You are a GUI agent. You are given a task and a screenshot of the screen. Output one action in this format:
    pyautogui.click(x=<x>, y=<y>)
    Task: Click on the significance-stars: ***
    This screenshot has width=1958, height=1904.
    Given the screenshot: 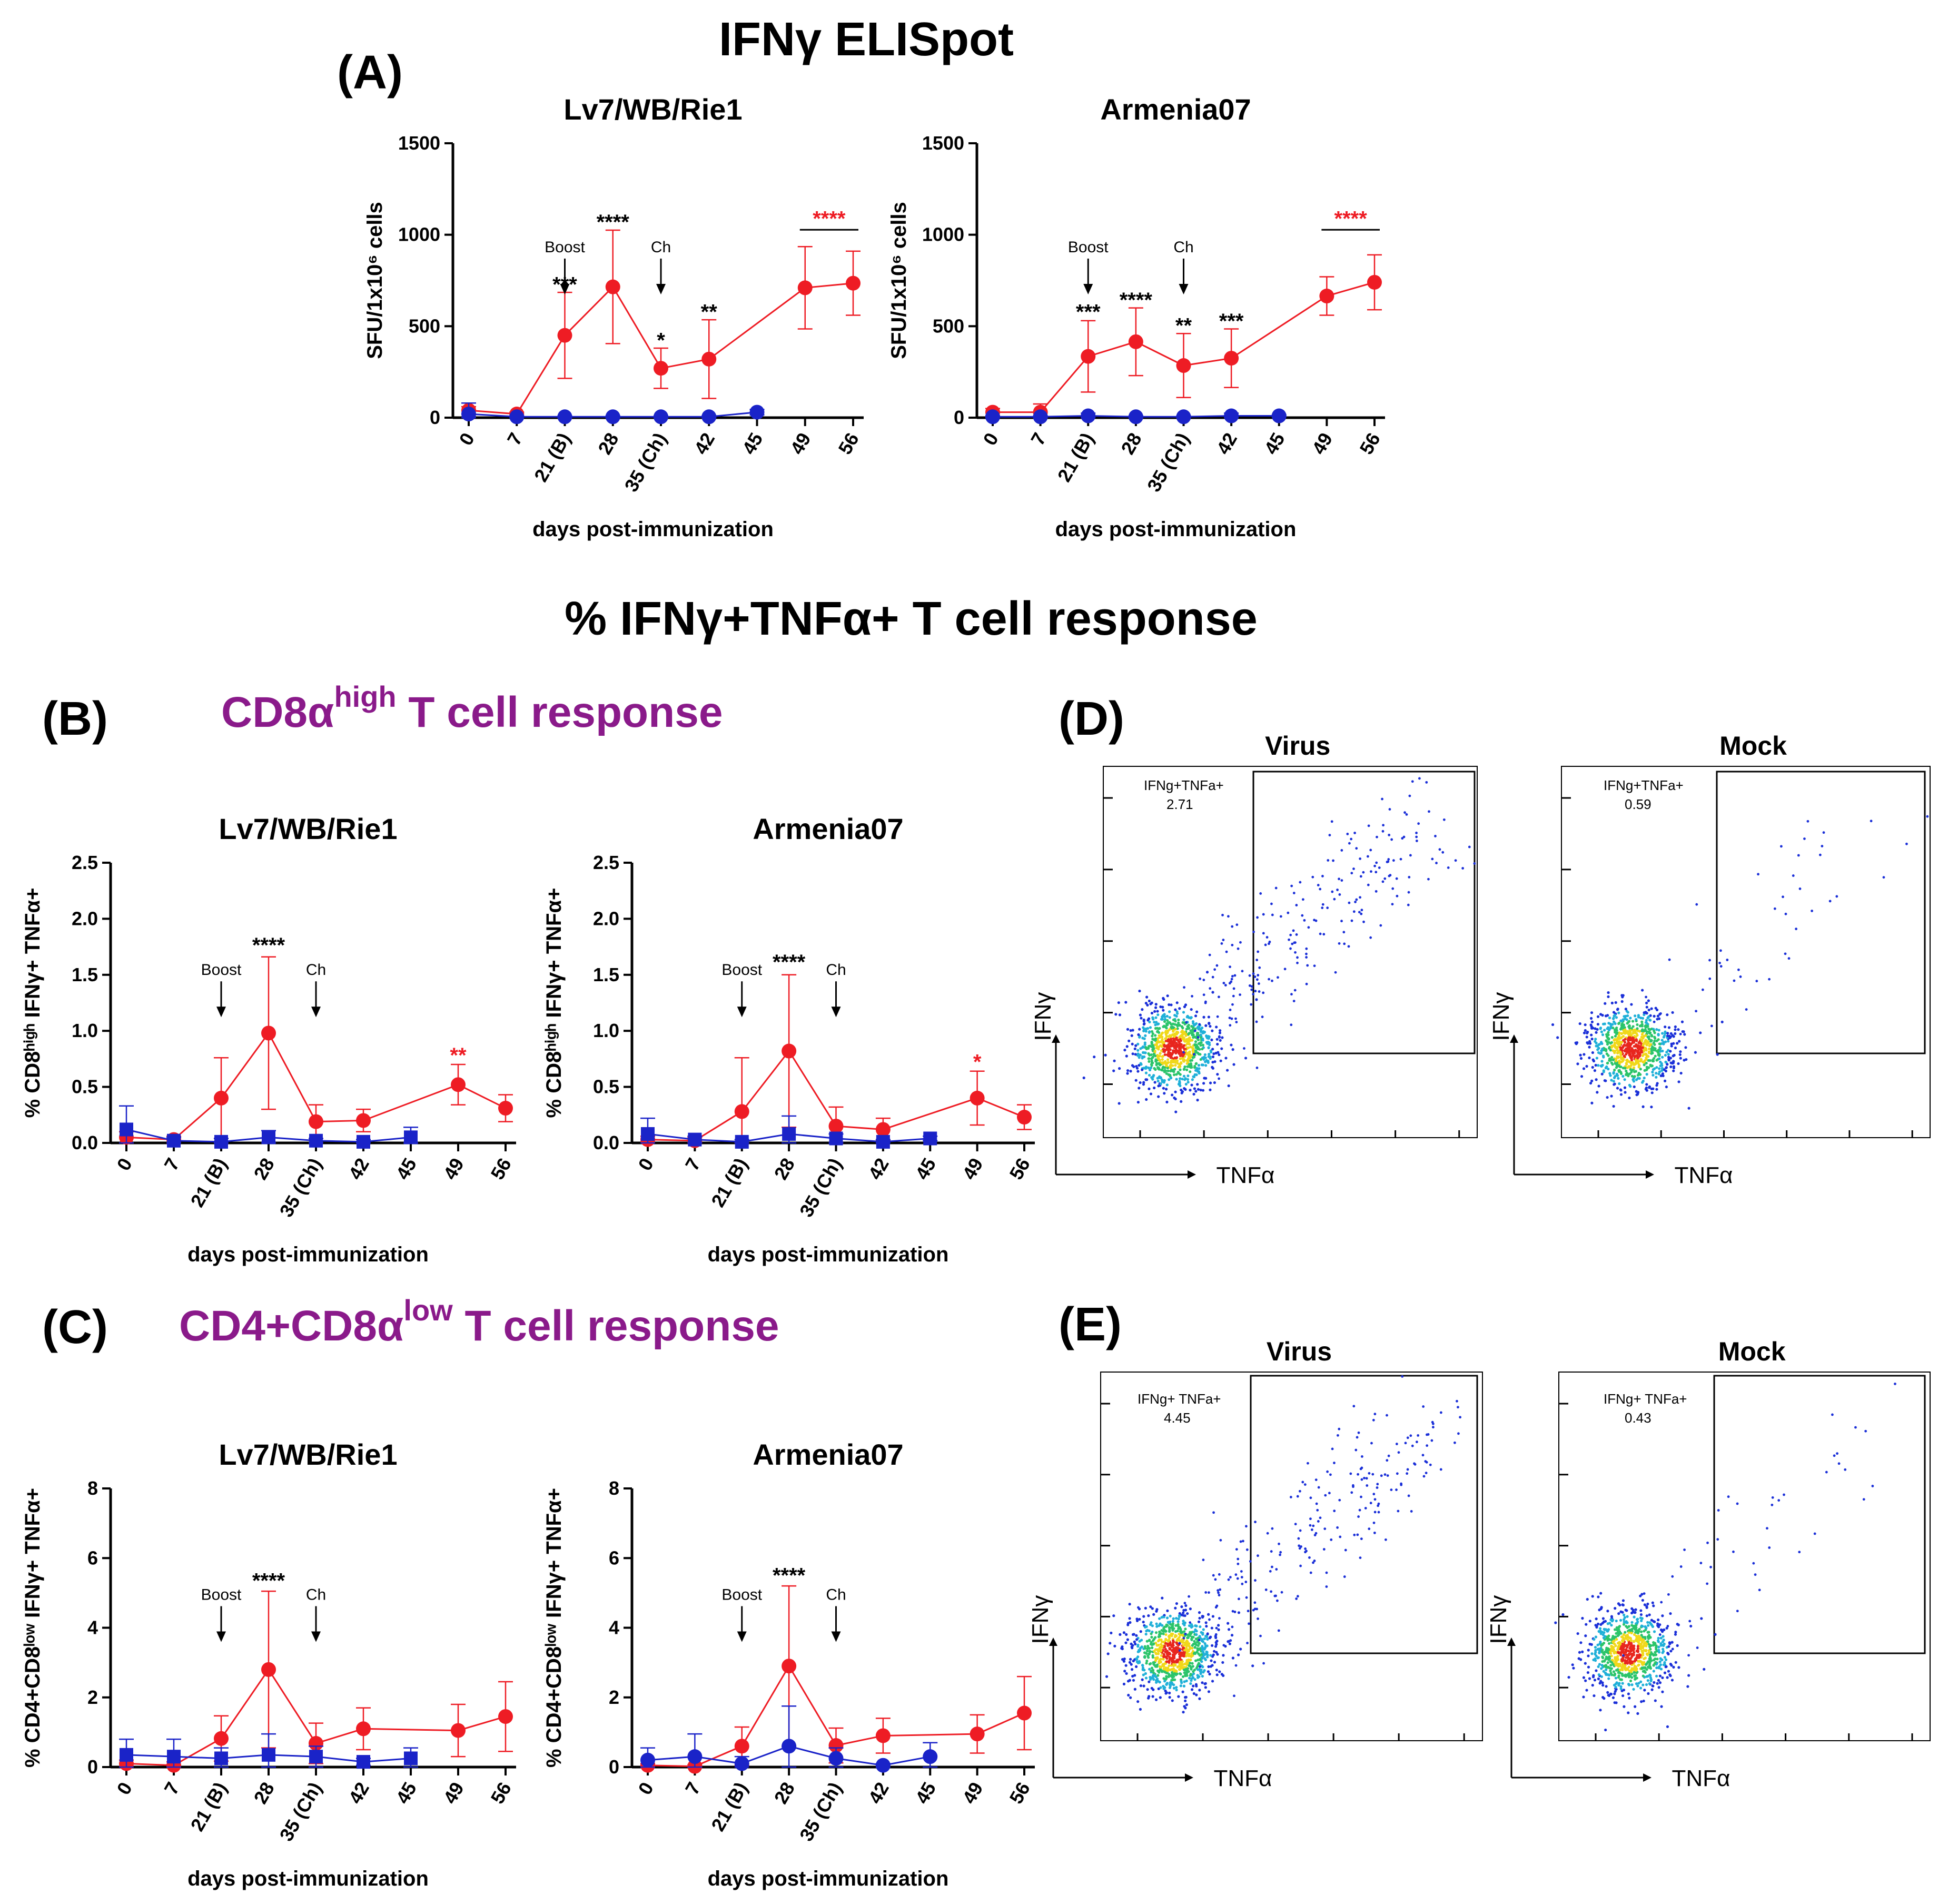 What is the action you would take?
    pyautogui.click(x=1231, y=321)
    